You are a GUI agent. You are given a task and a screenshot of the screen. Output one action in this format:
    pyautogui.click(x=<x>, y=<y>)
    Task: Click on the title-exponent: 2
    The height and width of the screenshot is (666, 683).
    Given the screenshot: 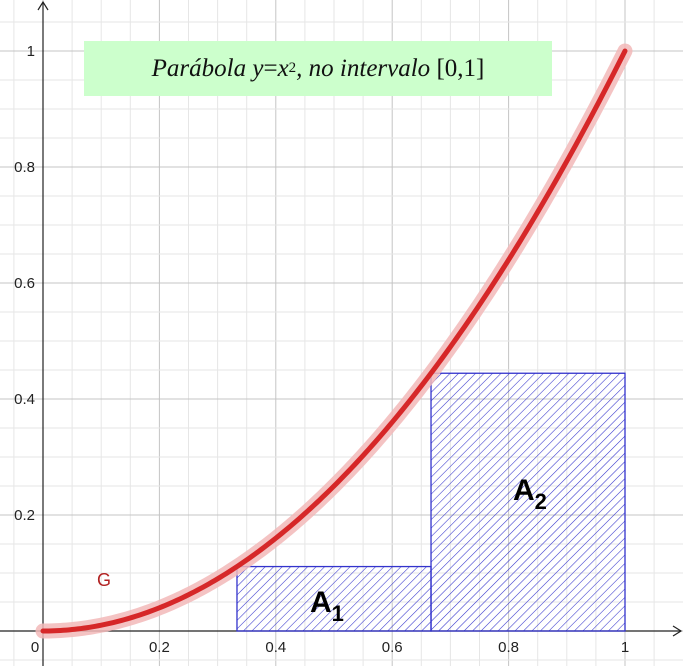 What is the action you would take?
    pyautogui.click(x=292, y=68)
    